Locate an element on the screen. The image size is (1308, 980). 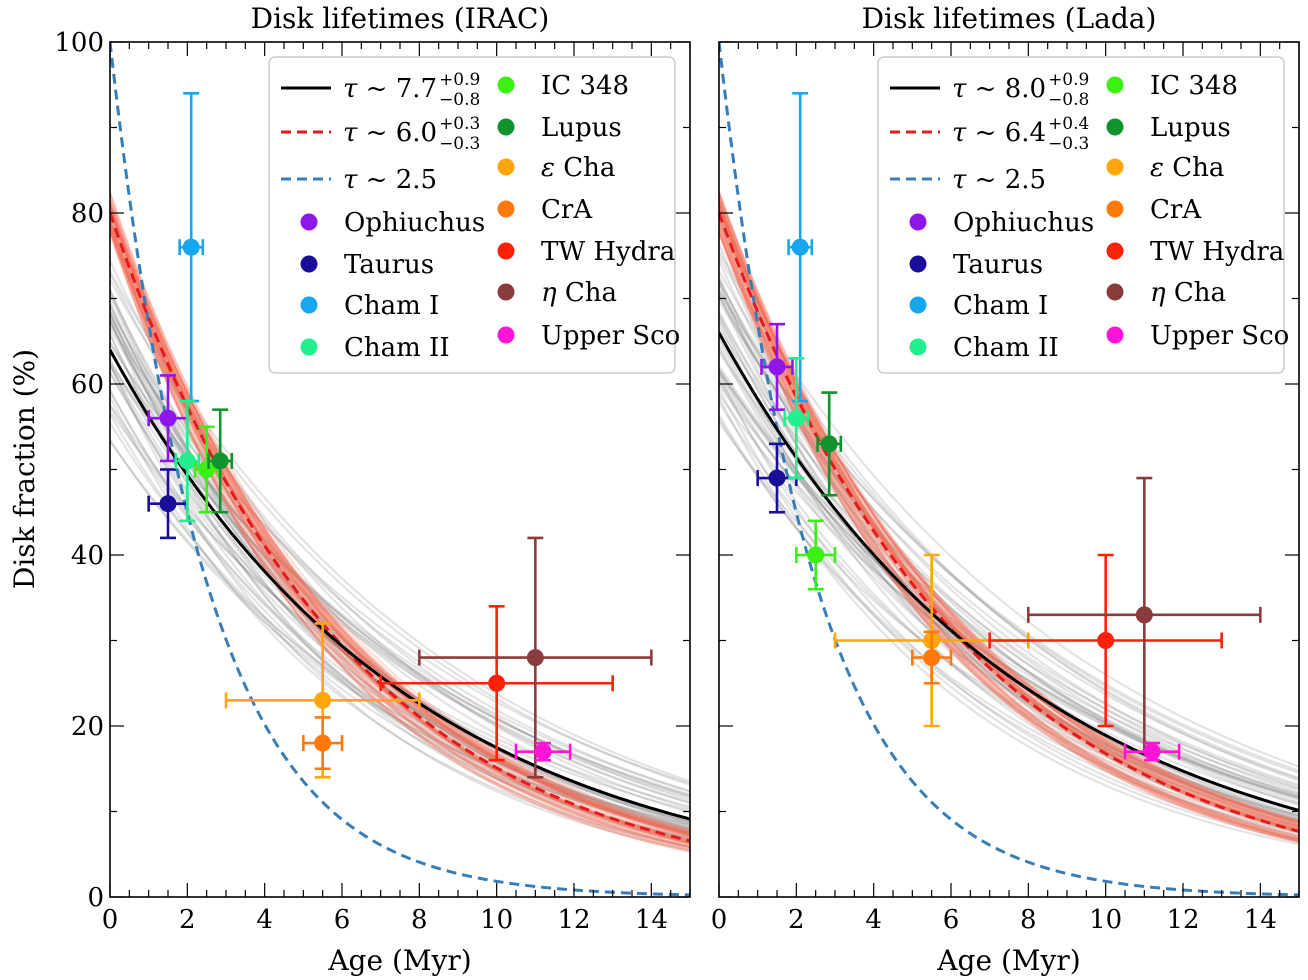
x-tick-label: 0 is located at coordinates (110, 920).